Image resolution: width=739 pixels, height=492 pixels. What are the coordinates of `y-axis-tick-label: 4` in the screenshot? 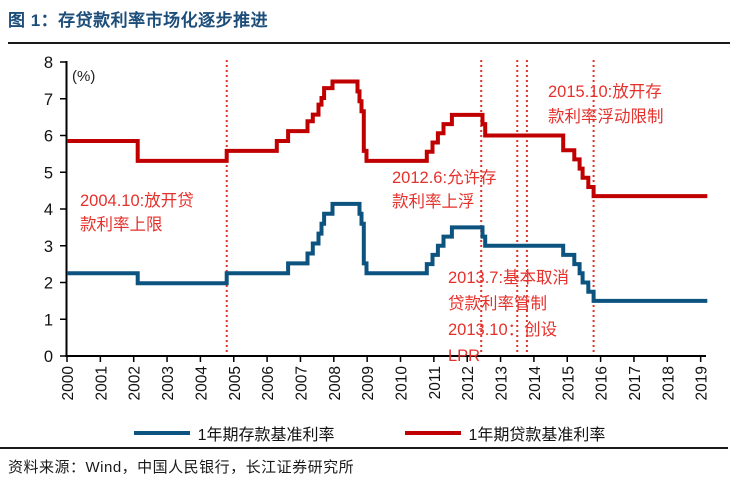 It's located at (48, 210).